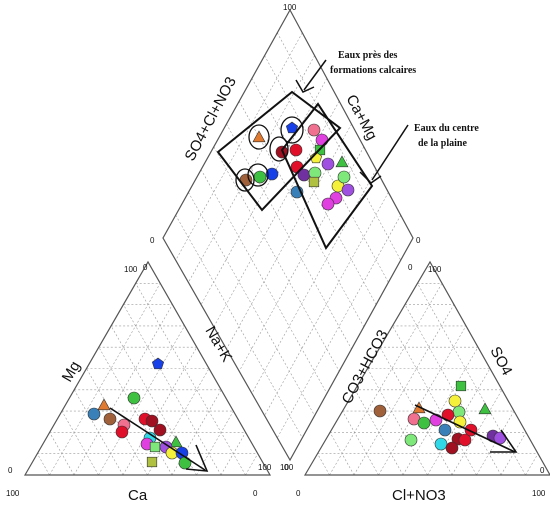  I want to click on cation-trend-arrowhead, so click(197, 458).